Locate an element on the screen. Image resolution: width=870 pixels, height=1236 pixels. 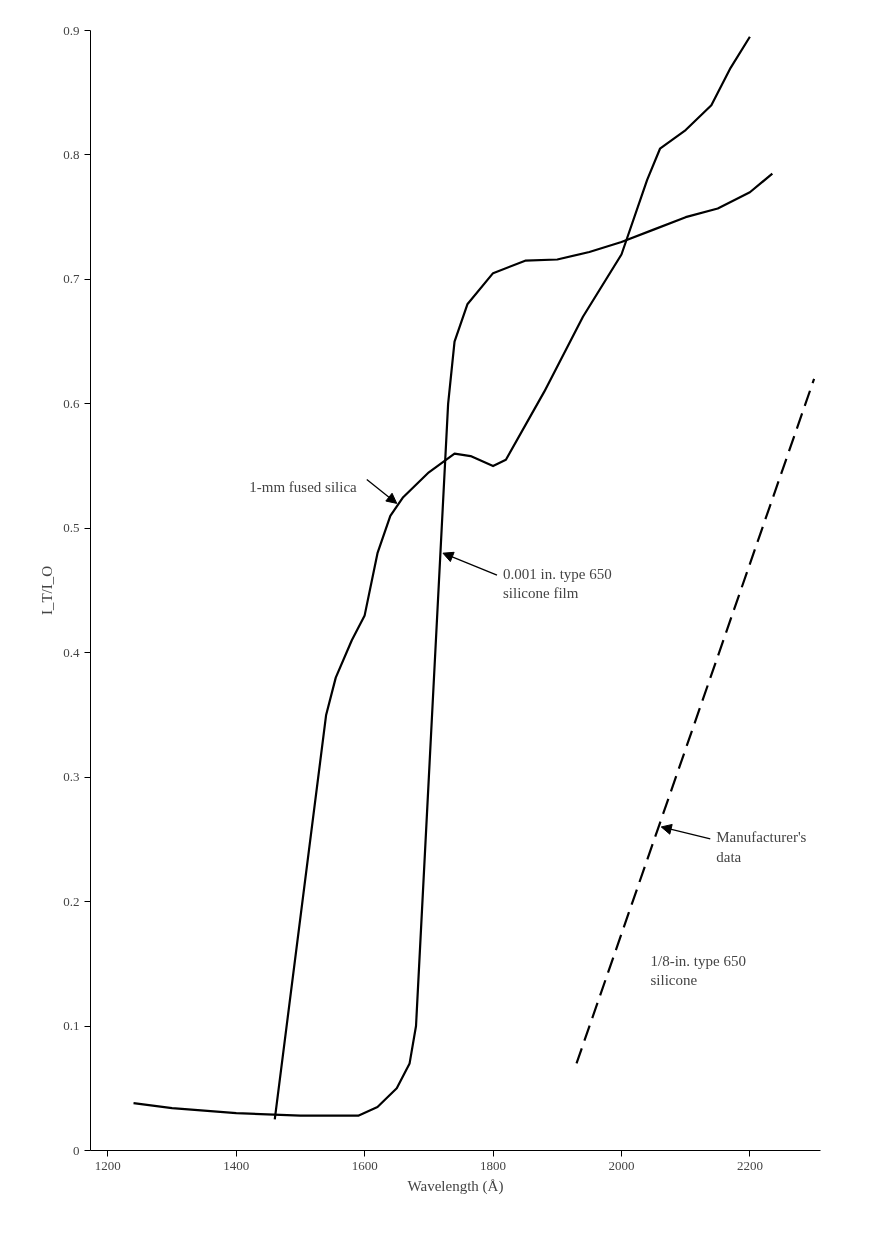
x-tick-label: 1400 is located at coordinates (236, 1165).